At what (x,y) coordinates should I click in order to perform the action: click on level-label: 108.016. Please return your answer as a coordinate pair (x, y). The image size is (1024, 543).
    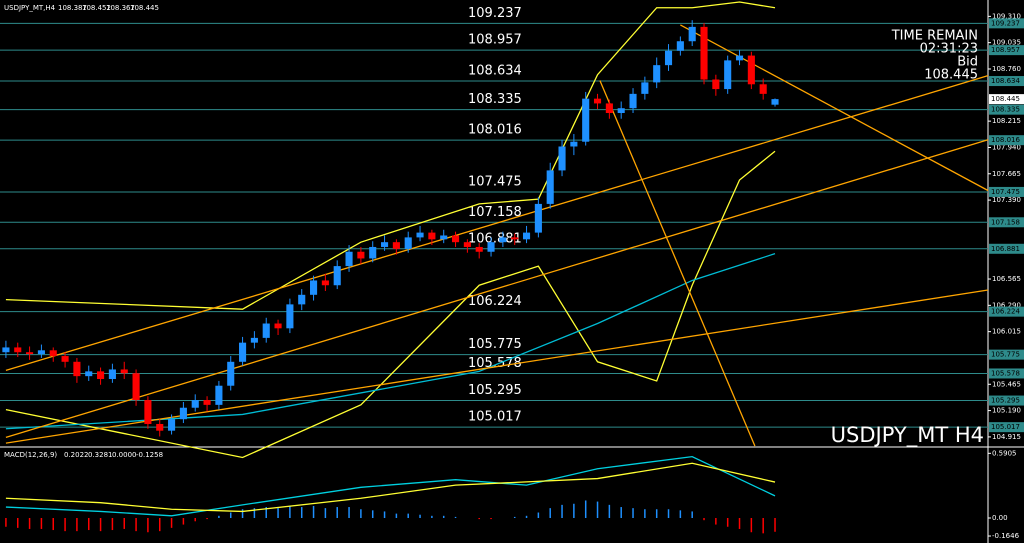
    Looking at the image, I should click on (495, 130).